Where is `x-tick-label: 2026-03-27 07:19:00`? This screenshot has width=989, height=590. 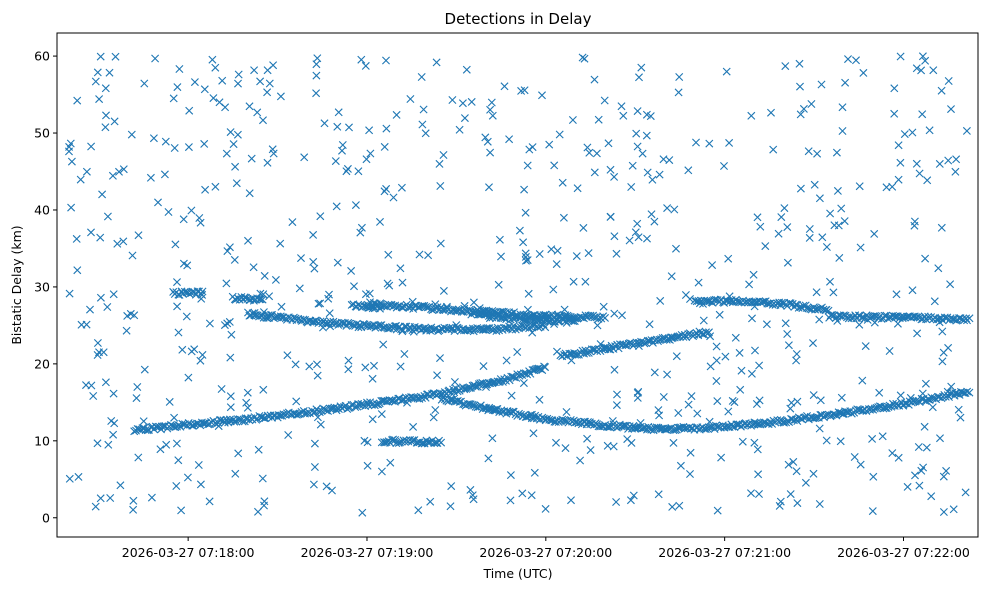 x-tick-label: 2026-03-27 07:19:00 is located at coordinates (367, 552).